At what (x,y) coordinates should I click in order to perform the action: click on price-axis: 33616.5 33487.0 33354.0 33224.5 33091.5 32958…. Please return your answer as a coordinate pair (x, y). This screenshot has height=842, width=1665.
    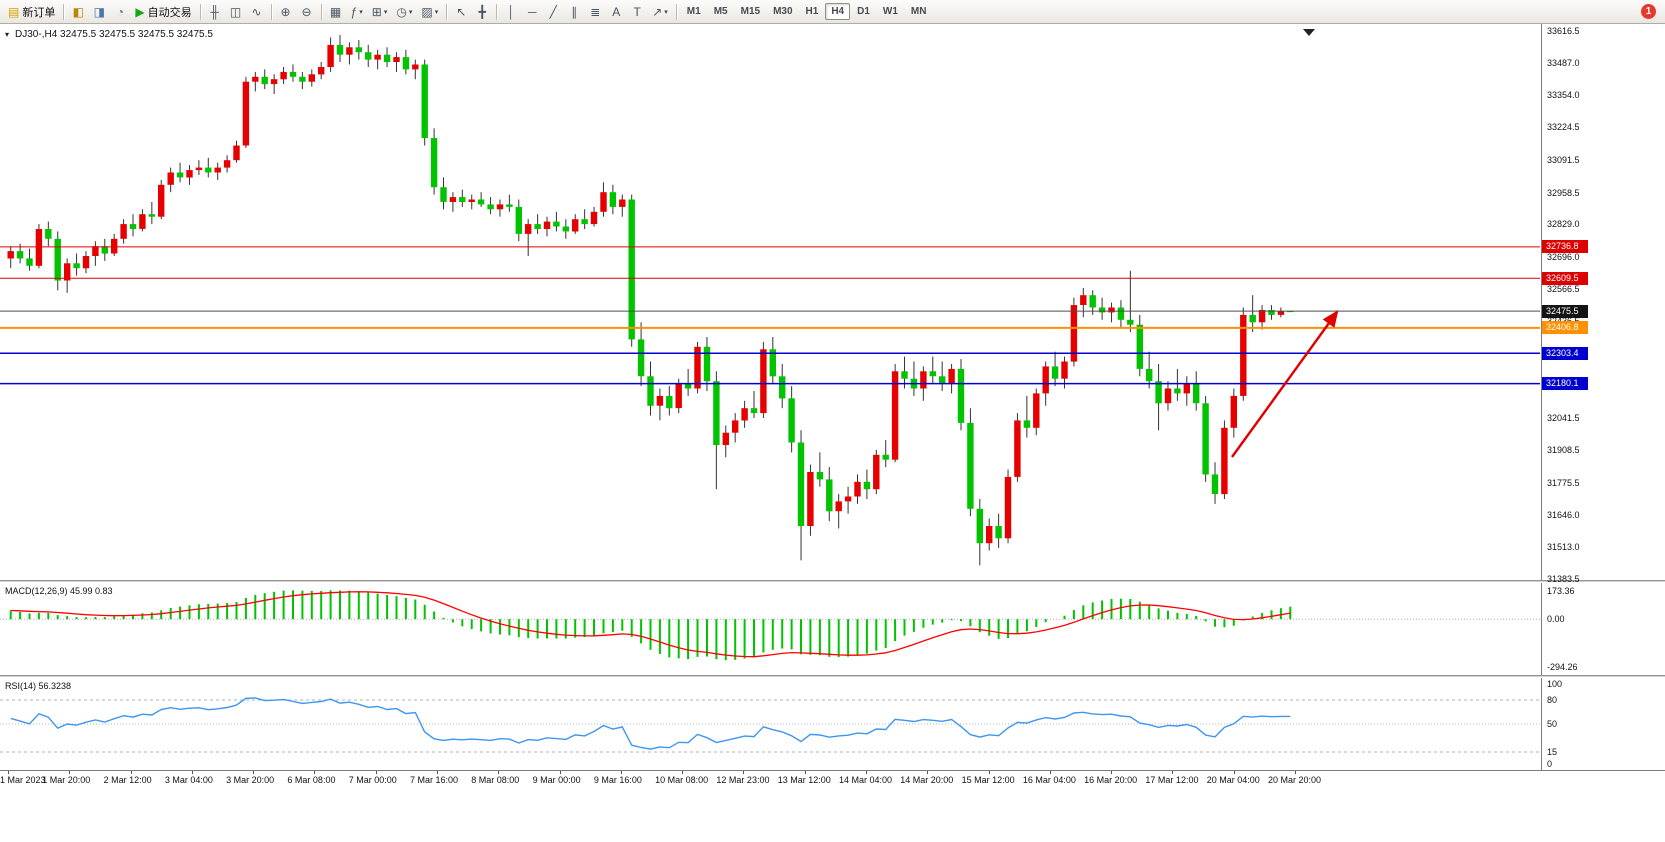
    Looking at the image, I should click on (1603, 304).